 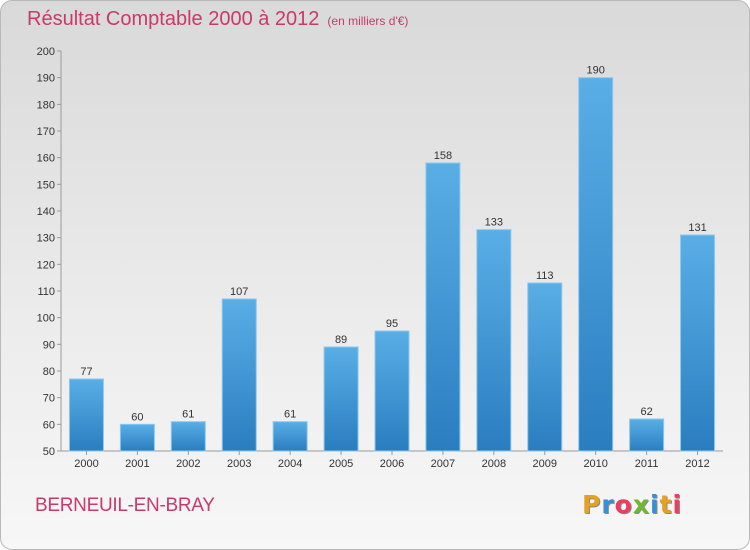 I want to click on bar-2008, so click(x=494, y=340).